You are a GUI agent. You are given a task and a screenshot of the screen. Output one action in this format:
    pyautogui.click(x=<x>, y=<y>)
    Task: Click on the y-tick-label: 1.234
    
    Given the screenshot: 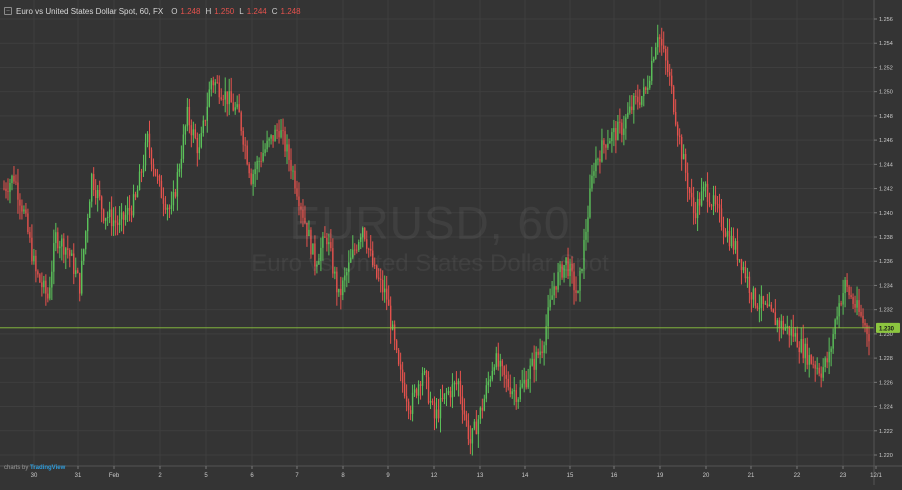 What is the action you would take?
    pyautogui.click(x=886, y=286)
    